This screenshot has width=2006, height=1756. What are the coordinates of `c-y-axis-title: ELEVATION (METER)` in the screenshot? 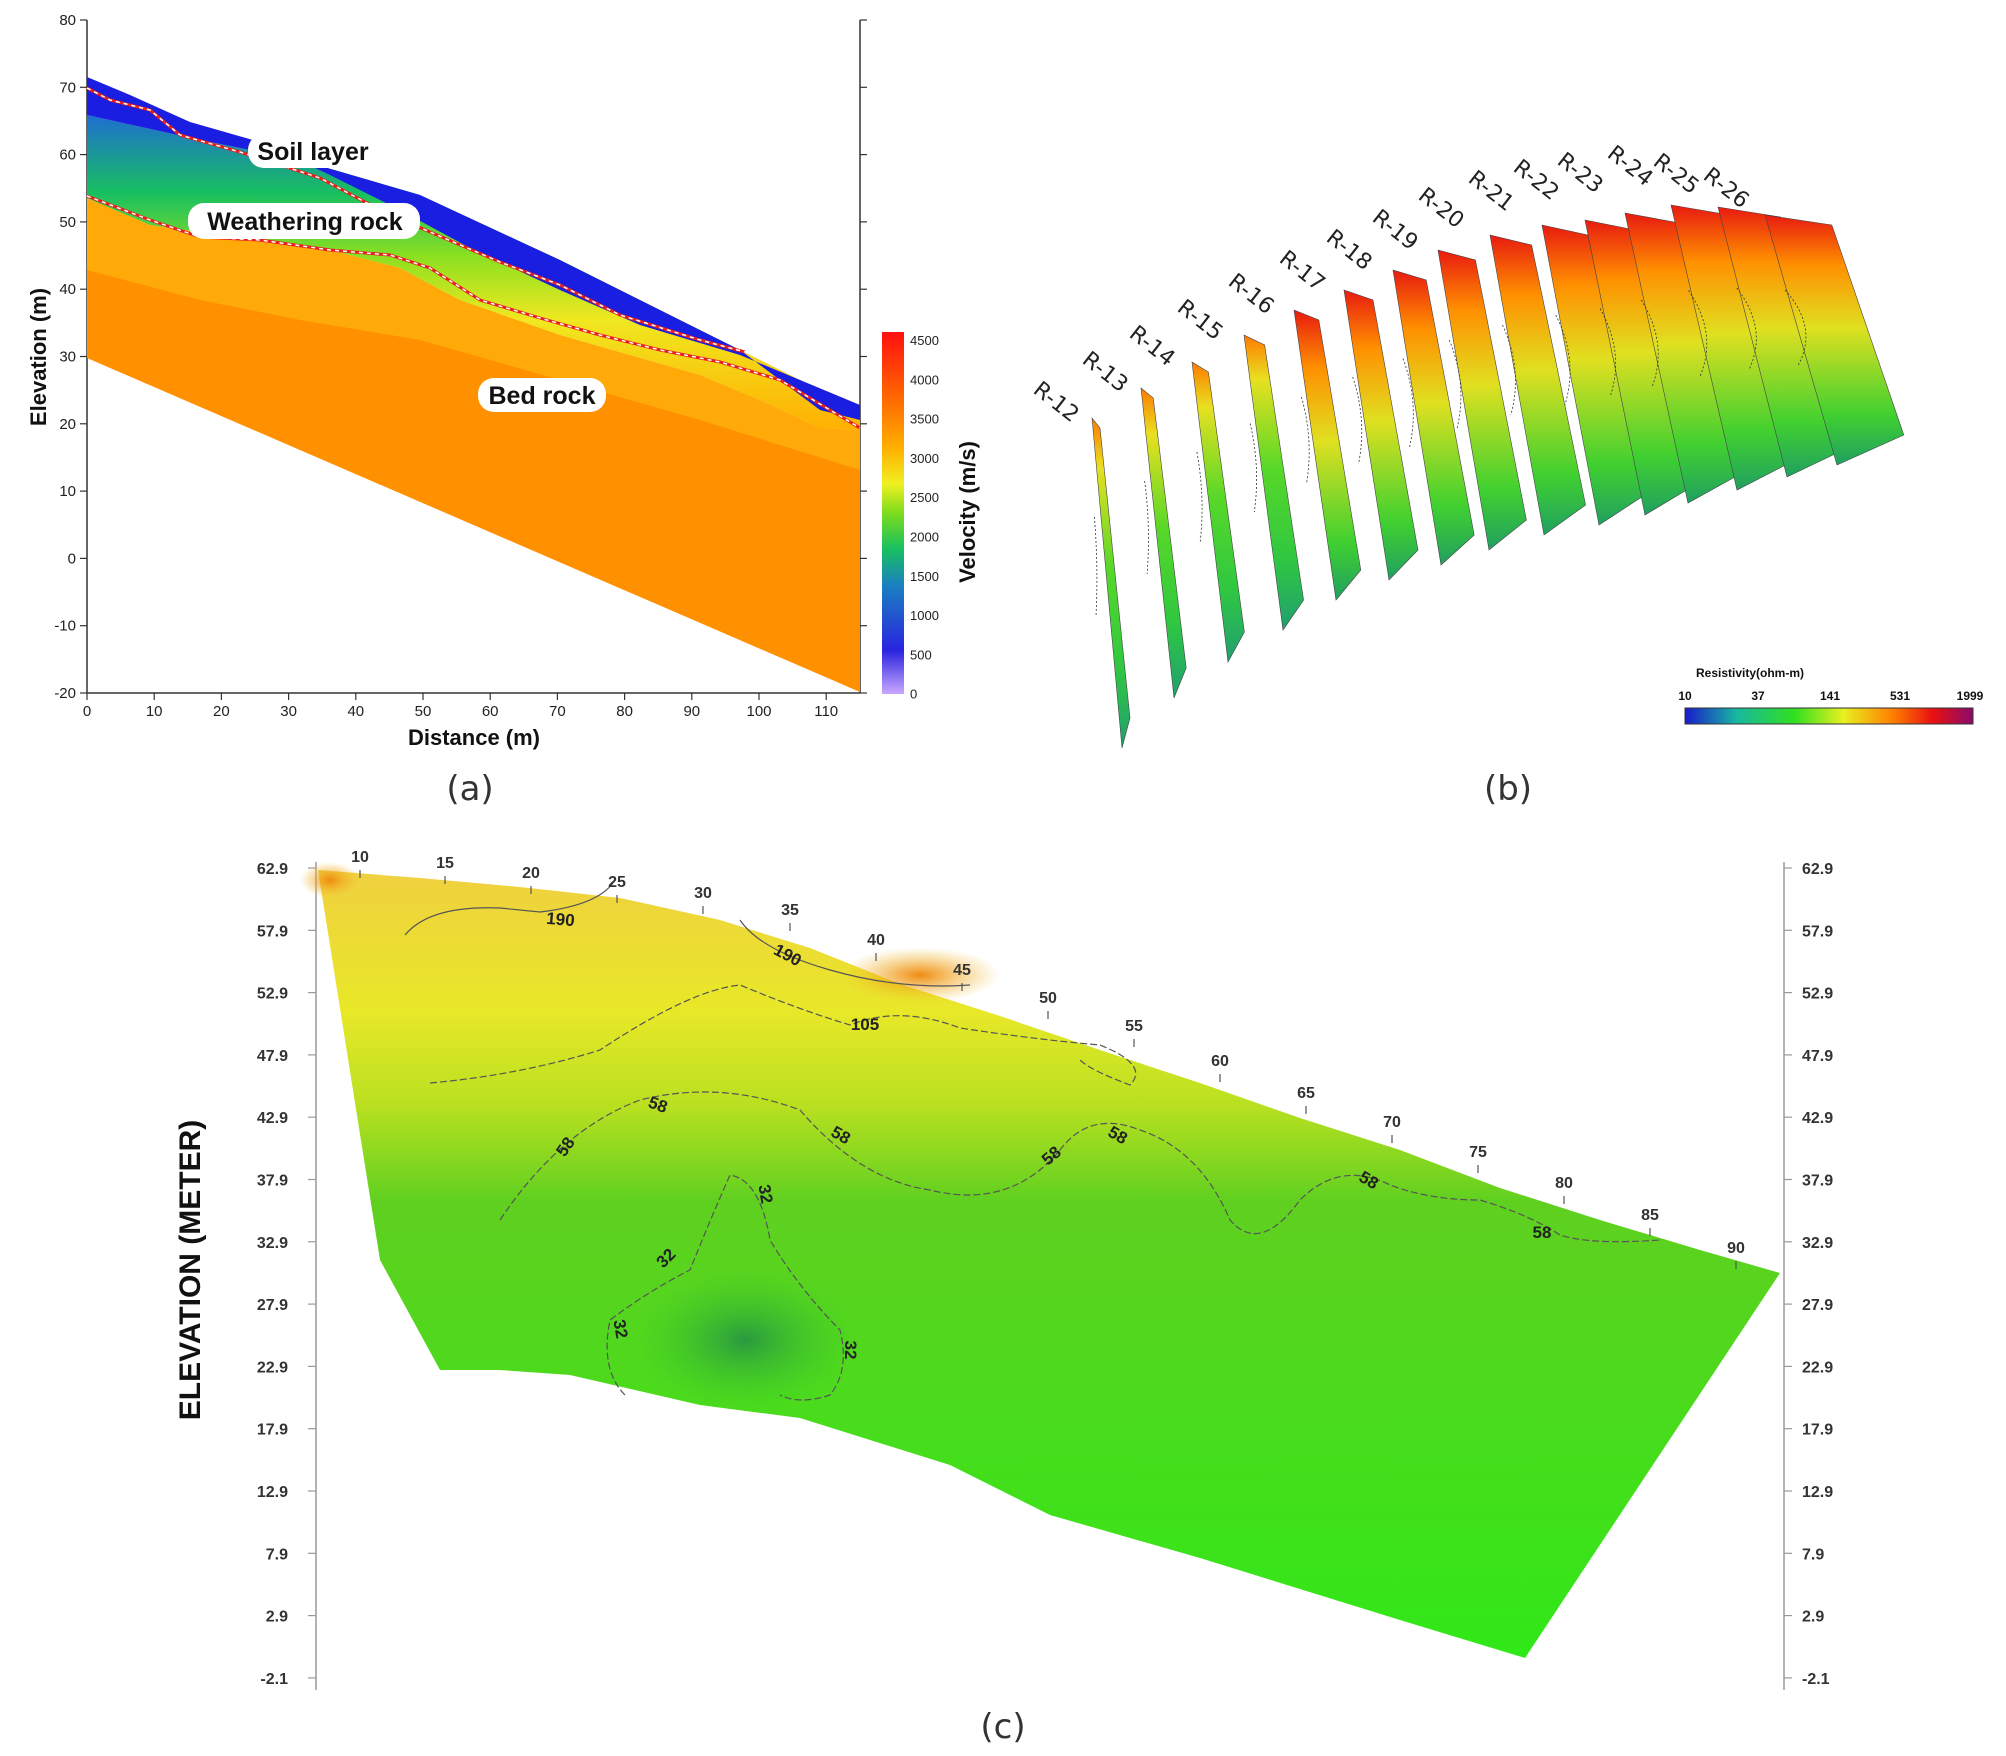 It's located at (190, 1270).